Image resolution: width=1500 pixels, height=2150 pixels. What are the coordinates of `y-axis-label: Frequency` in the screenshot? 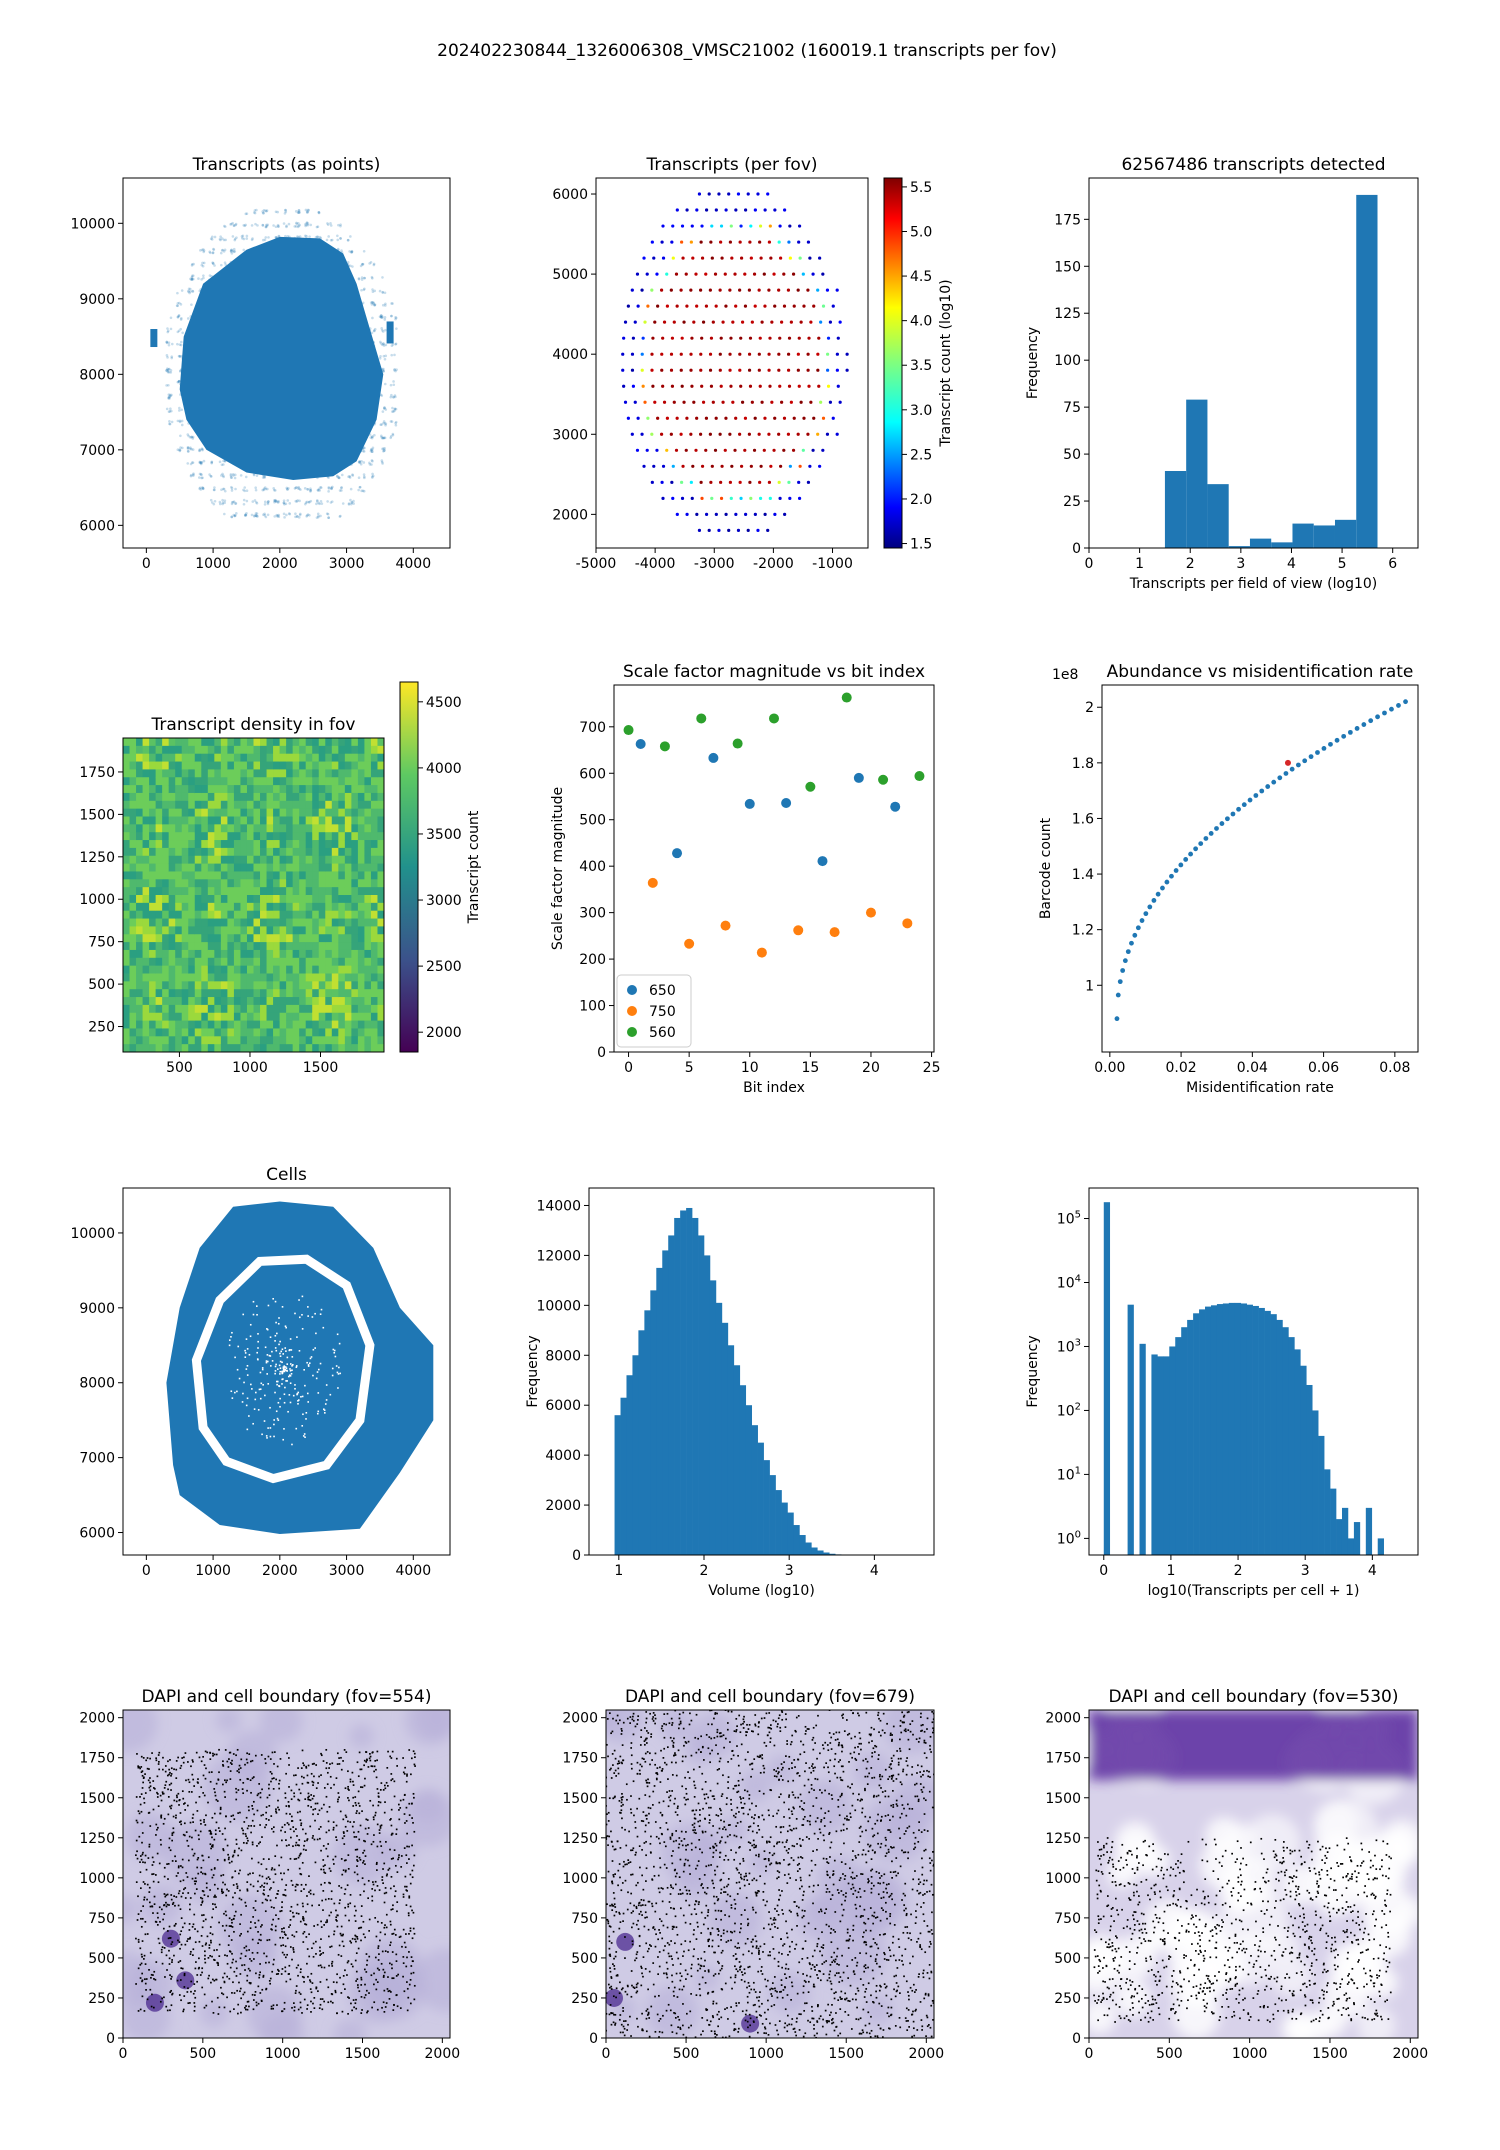 It's located at (1033, 363).